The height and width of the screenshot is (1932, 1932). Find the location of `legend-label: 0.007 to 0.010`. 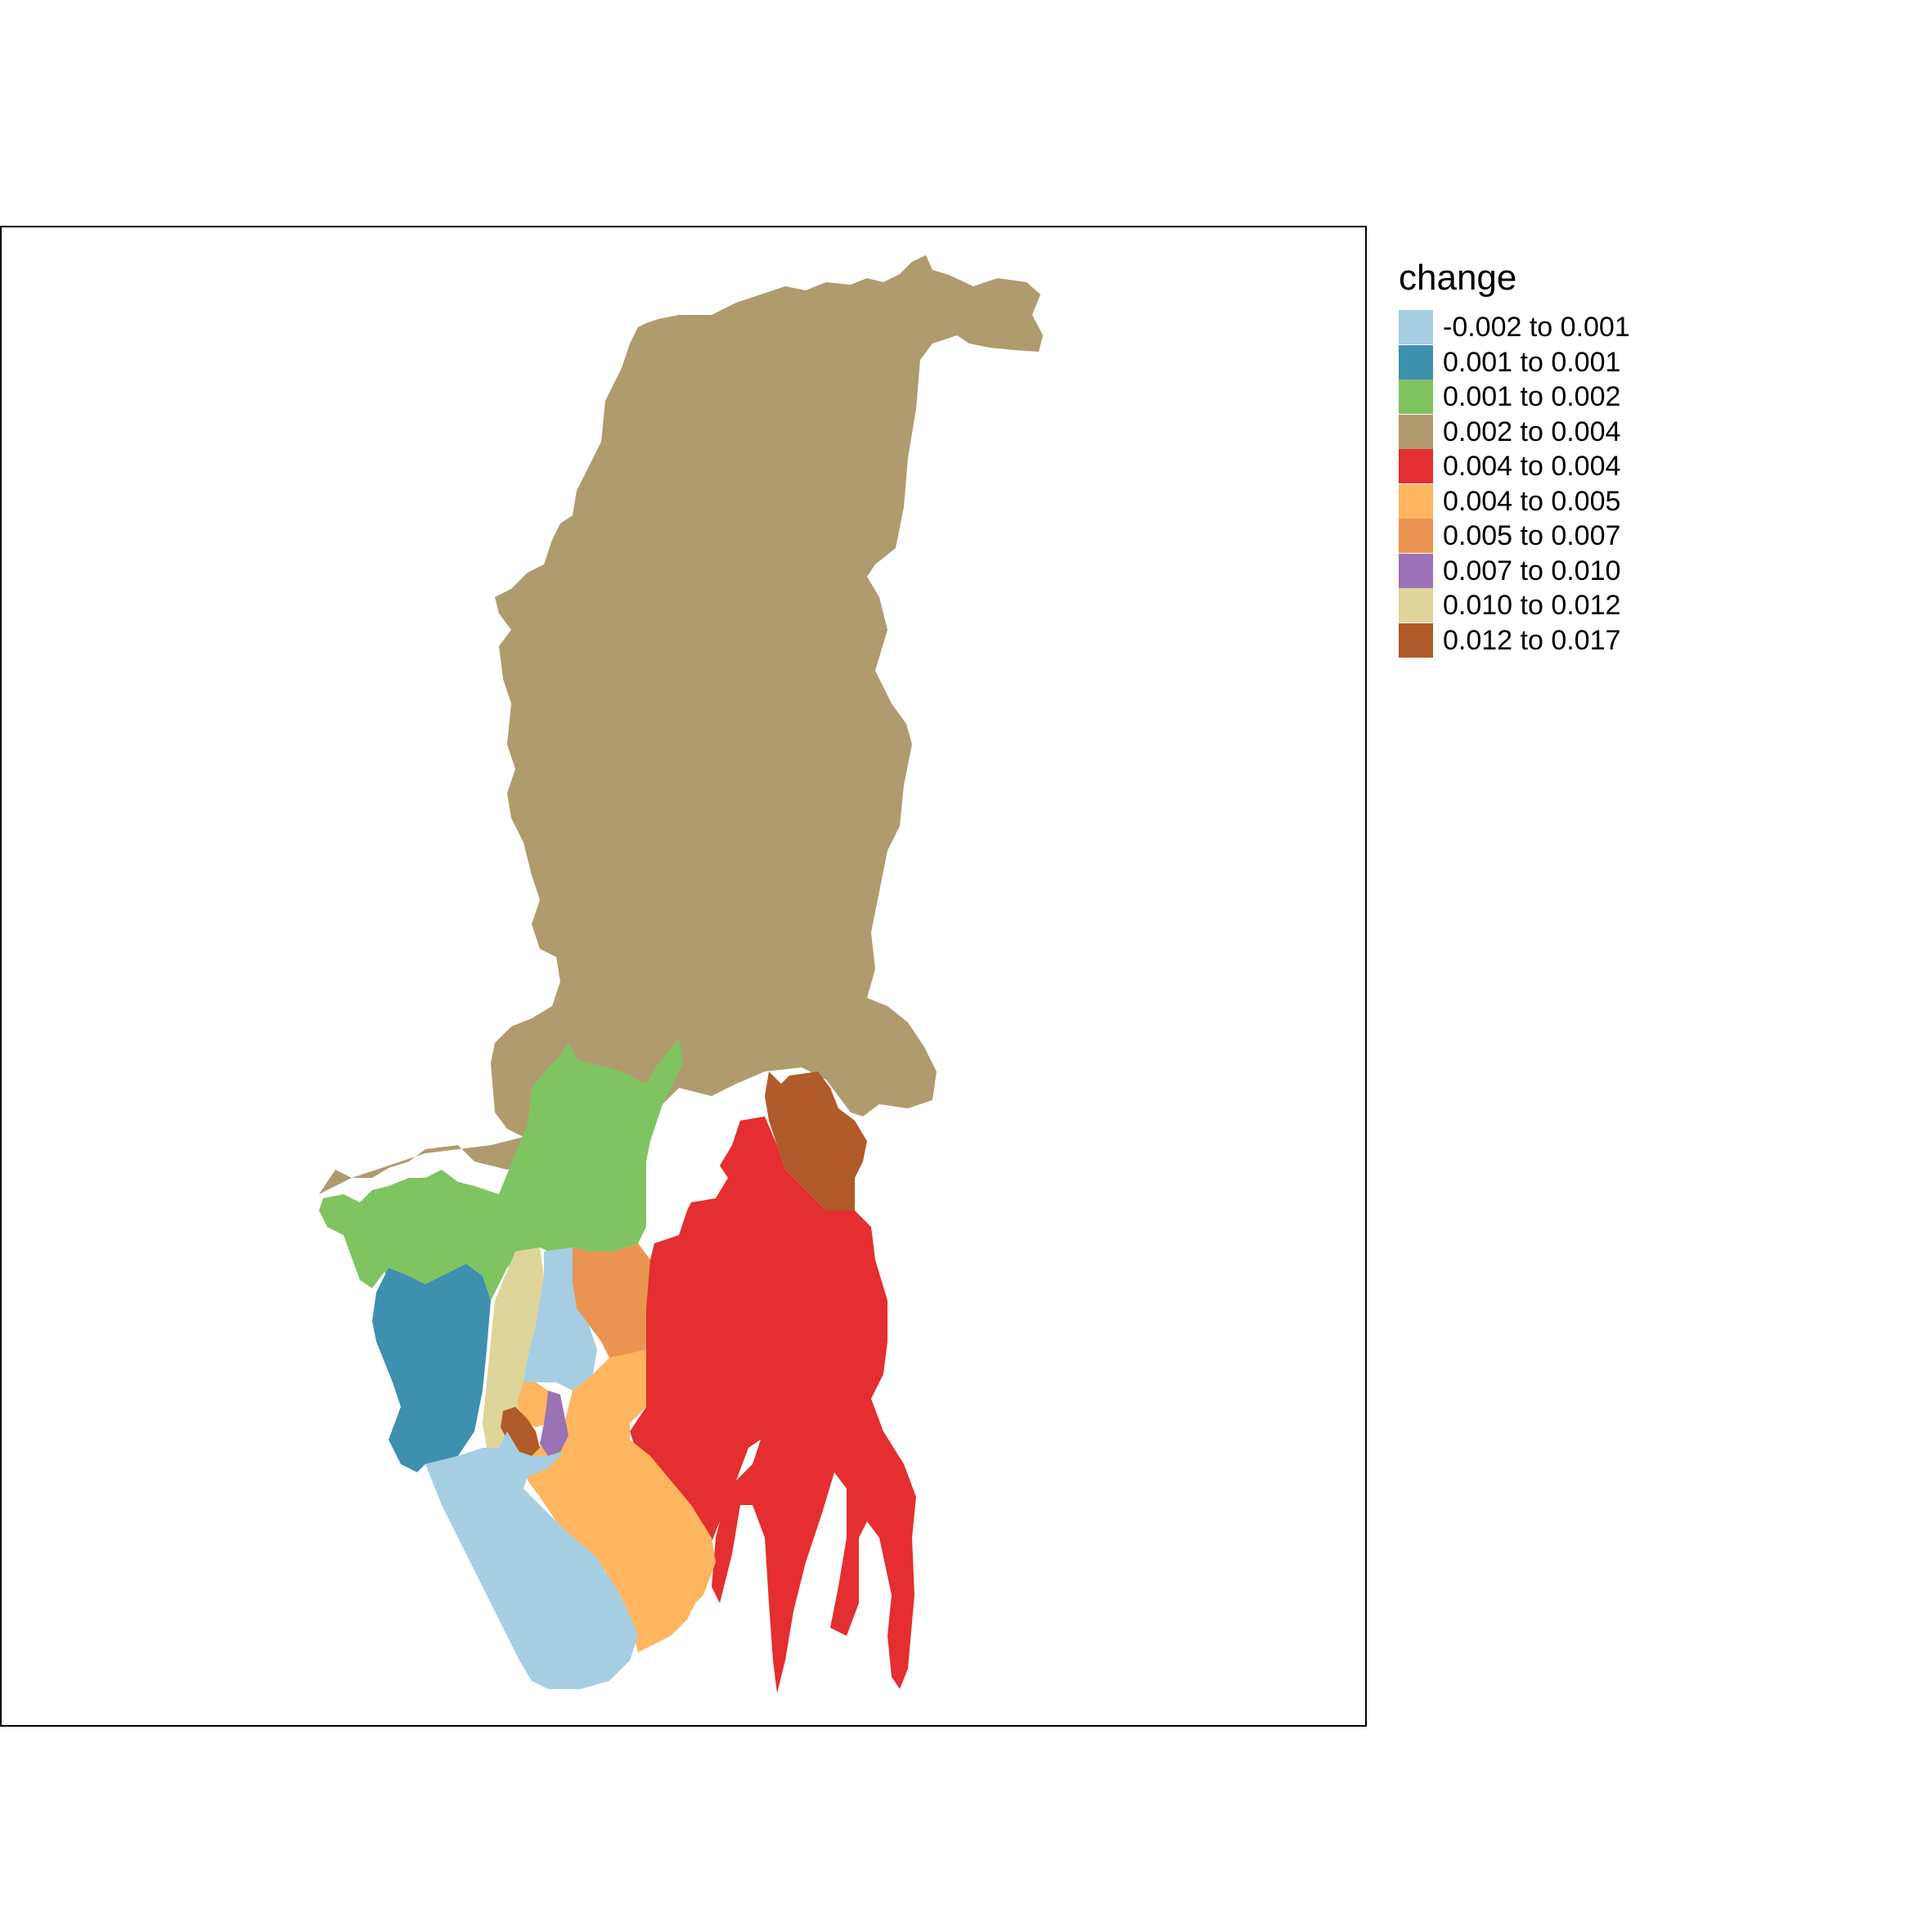

legend-label: 0.007 to 0.010 is located at coordinates (1532, 571).